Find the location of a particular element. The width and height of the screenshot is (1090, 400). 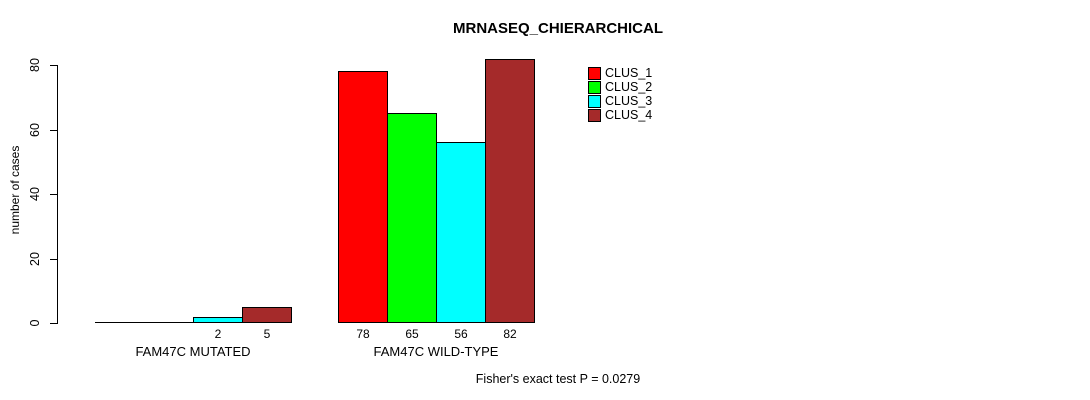

legend-label: CLUS_4 is located at coordinates (629, 115).